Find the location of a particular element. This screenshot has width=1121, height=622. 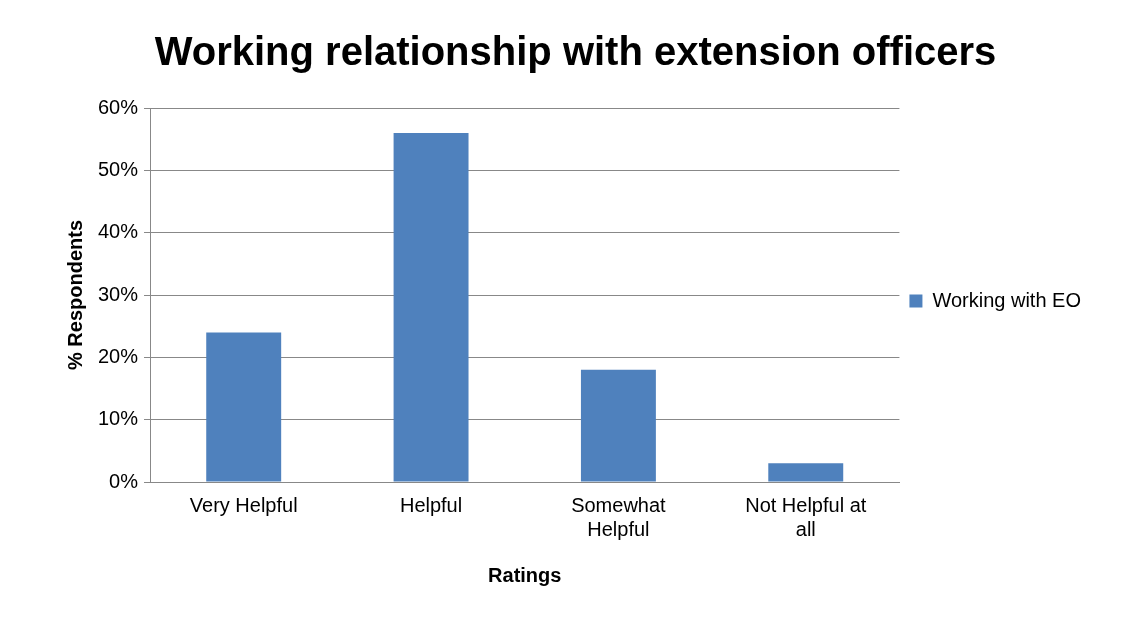

y-tick-label: 20% is located at coordinates (118, 355).